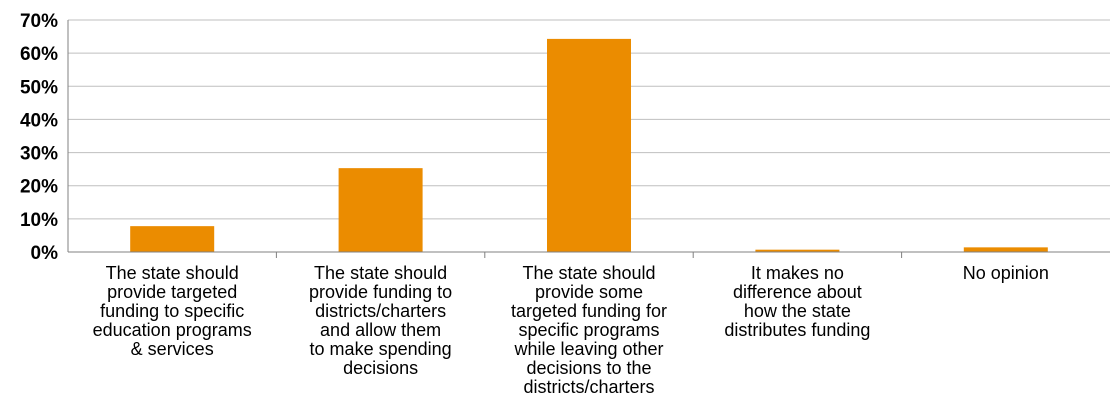  I want to click on x-category-label-line: No opinion, so click(1006, 273).